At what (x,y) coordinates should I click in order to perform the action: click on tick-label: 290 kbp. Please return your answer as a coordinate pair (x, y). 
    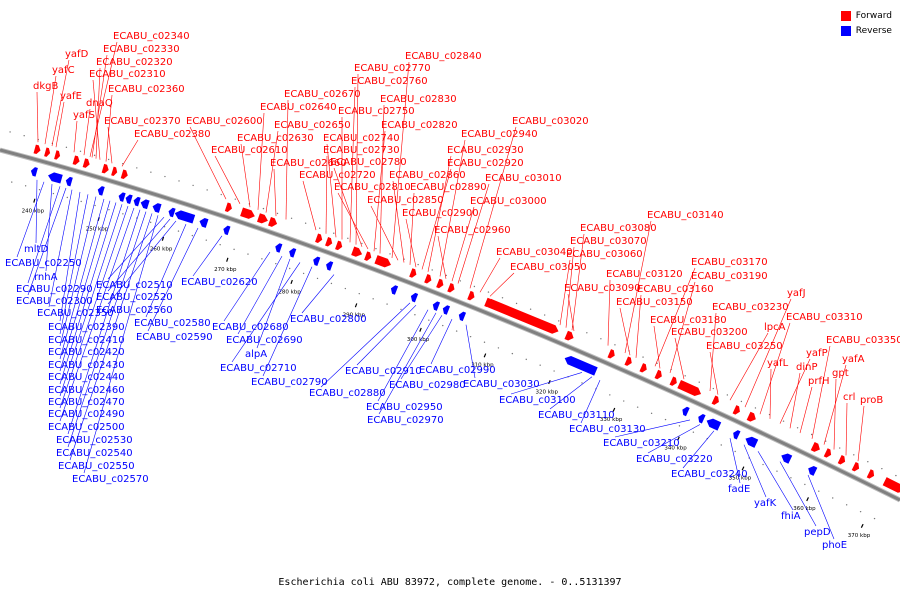
    Looking at the image, I should click on (354, 316).